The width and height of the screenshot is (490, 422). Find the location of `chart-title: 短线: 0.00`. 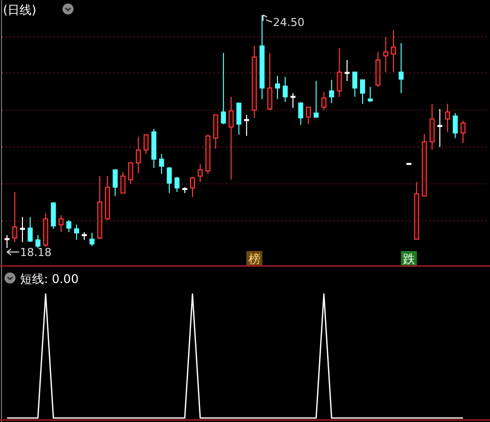

chart-title: 短线: 0.00 is located at coordinates (49, 279).